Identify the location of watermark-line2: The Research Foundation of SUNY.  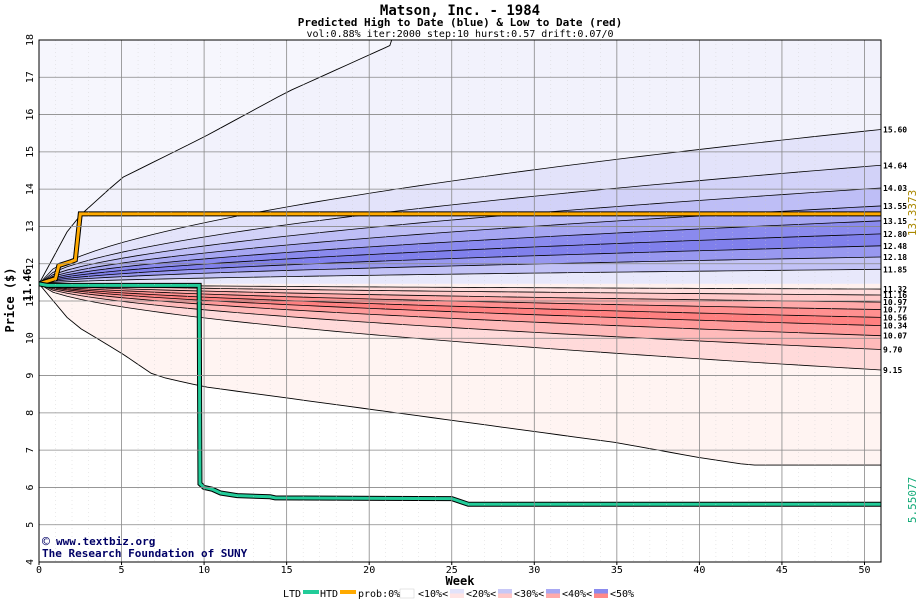
(145, 553).